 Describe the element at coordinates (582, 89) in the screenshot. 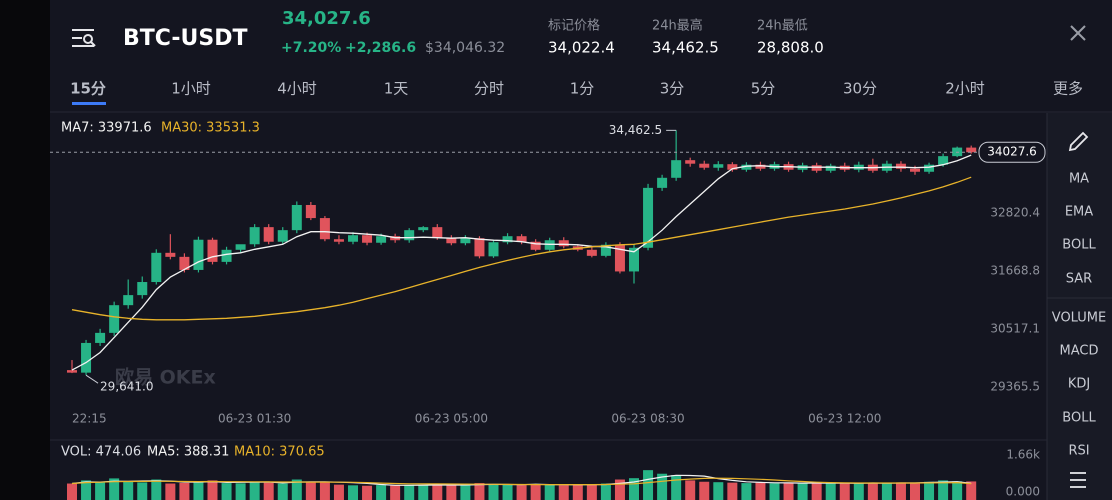

I see `interval-tab: 1分` at that location.